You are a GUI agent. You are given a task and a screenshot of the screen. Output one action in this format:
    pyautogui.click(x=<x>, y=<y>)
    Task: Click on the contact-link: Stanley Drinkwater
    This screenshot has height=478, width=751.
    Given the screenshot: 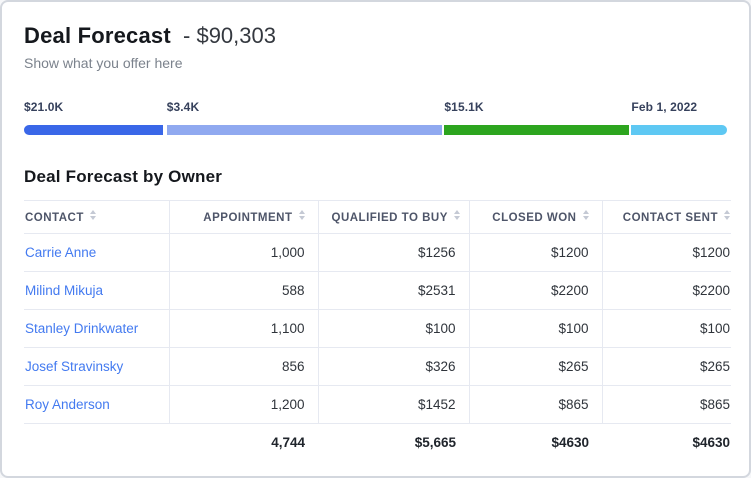 What is the action you would take?
    pyautogui.click(x=82, y=328)
    